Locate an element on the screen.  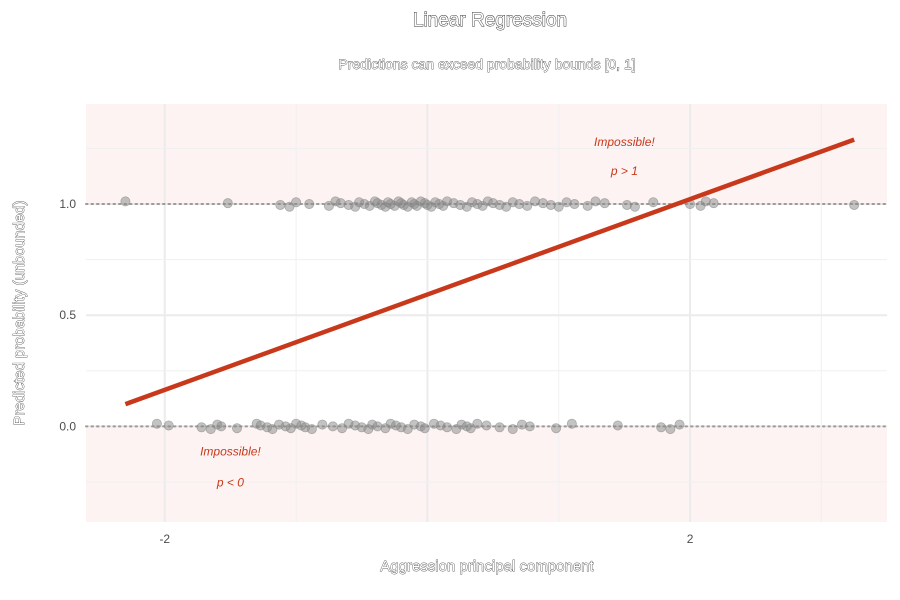
chart-title: Linear Regression is located at coordinates (490, 20).